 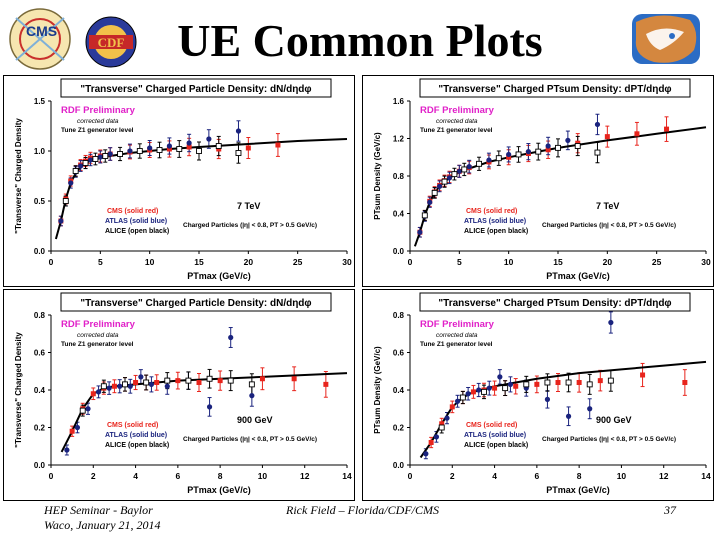 I want to click on cdf-logo: CDF, so click(x=111, y=42).